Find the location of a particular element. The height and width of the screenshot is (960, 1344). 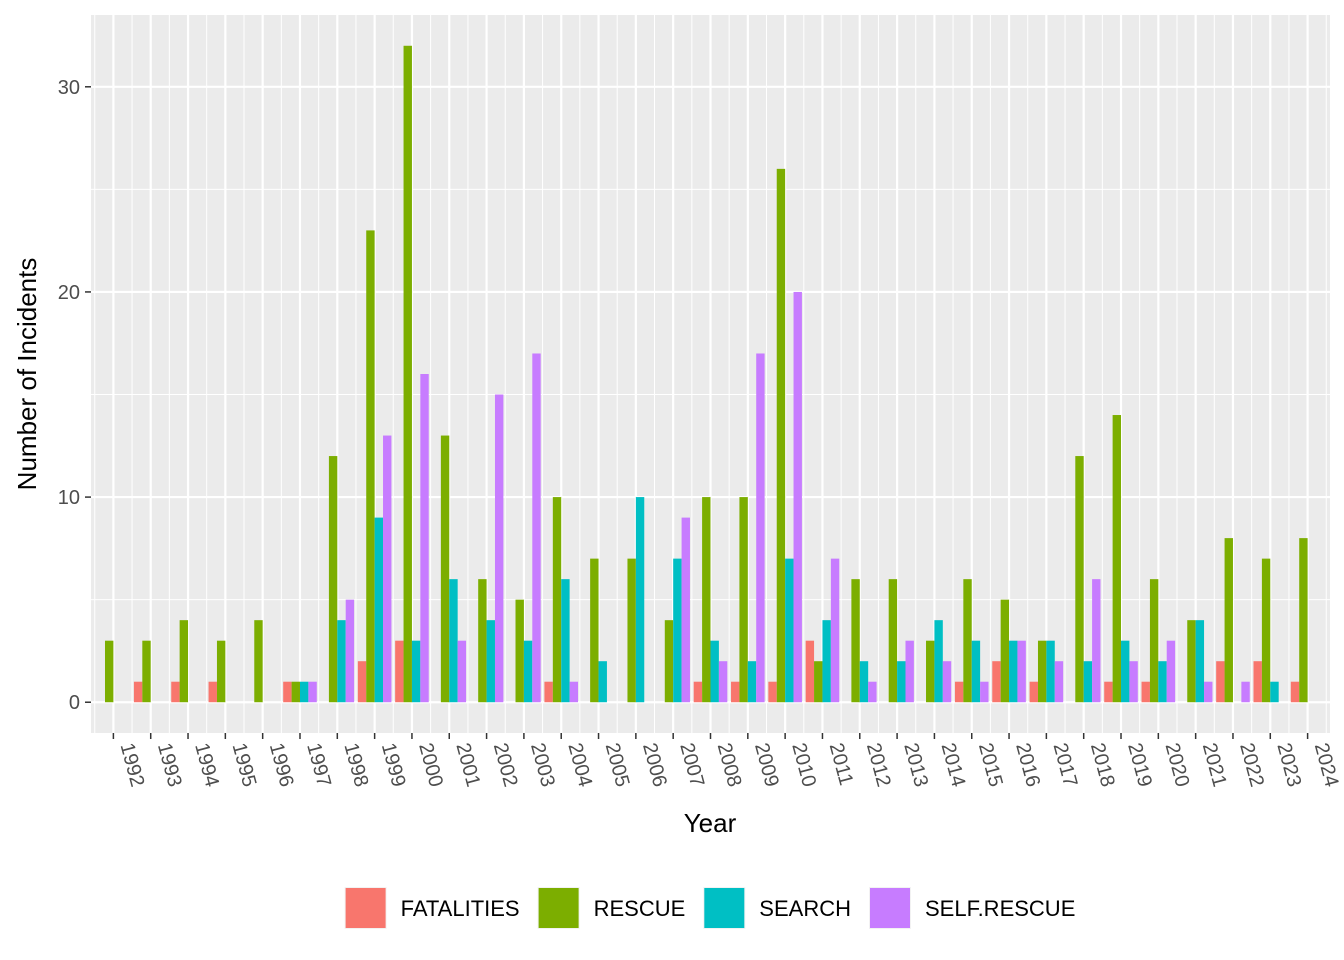

bar-search-2021 is located at coordinates (1200, 661).